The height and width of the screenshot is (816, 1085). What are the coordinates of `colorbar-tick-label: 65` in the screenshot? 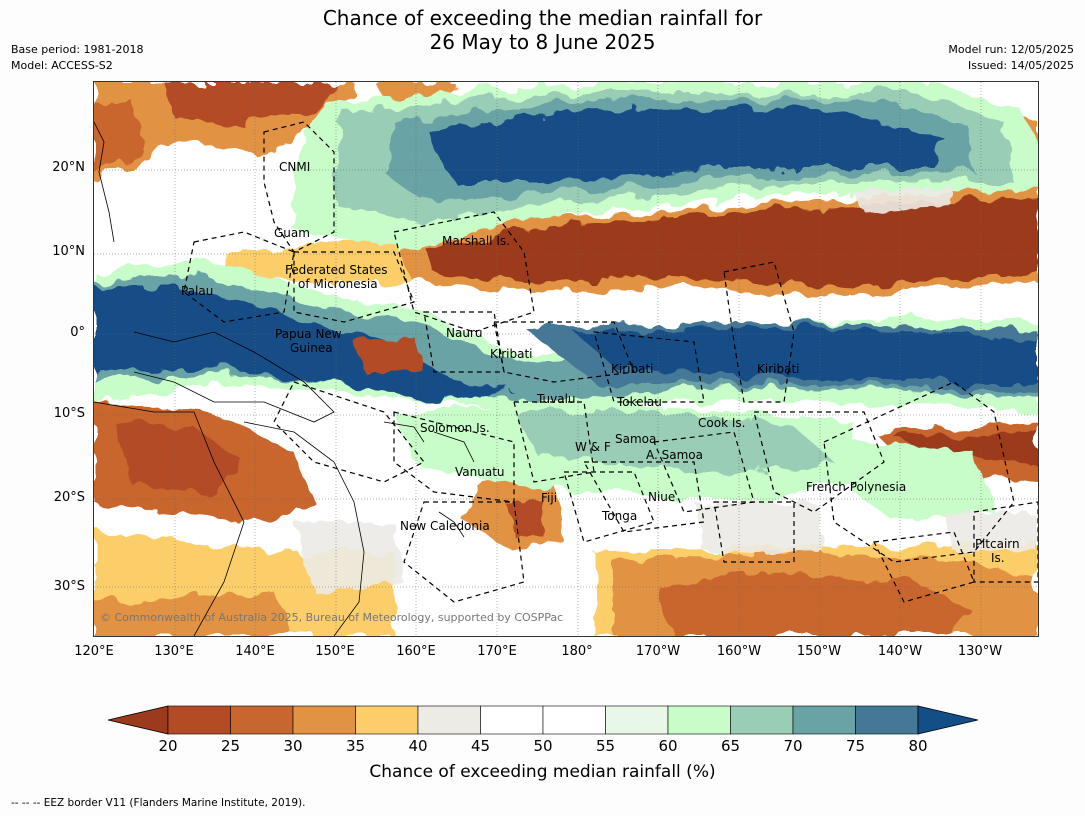 It's located at (730, 746).